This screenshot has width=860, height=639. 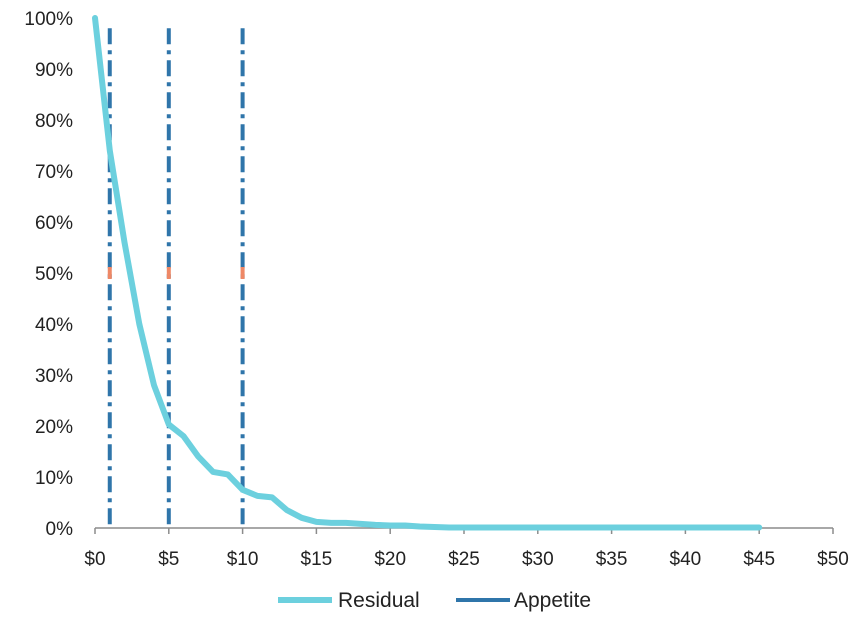 What do you see at coordinates (60, 529) in the screenshot?
I see `y-tick-label: 0%` at bounding box center [60, 529].